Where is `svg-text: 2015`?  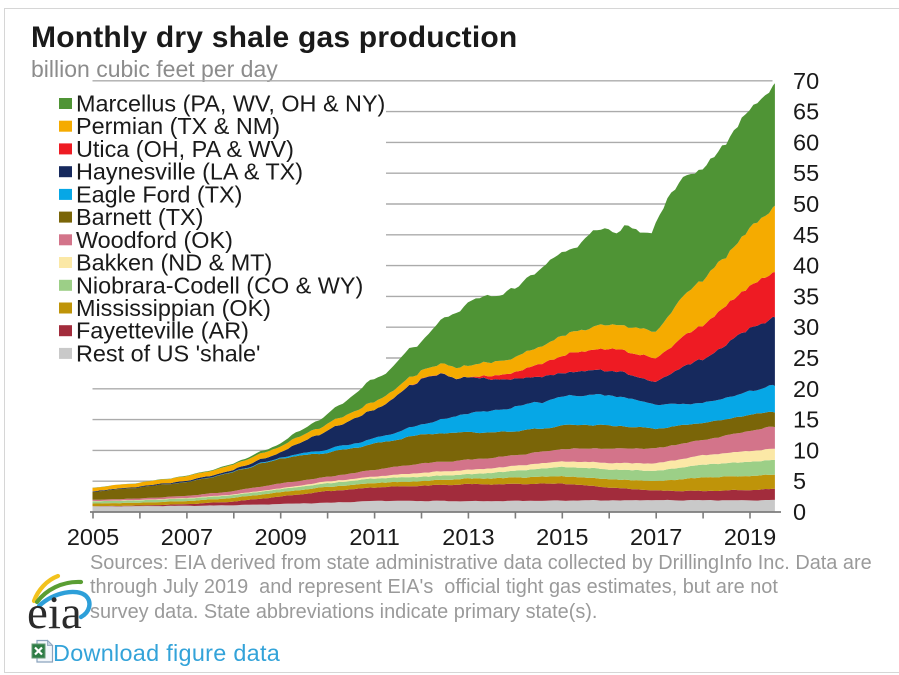 svg-text: 2015 is located at coordinates (562, 537).